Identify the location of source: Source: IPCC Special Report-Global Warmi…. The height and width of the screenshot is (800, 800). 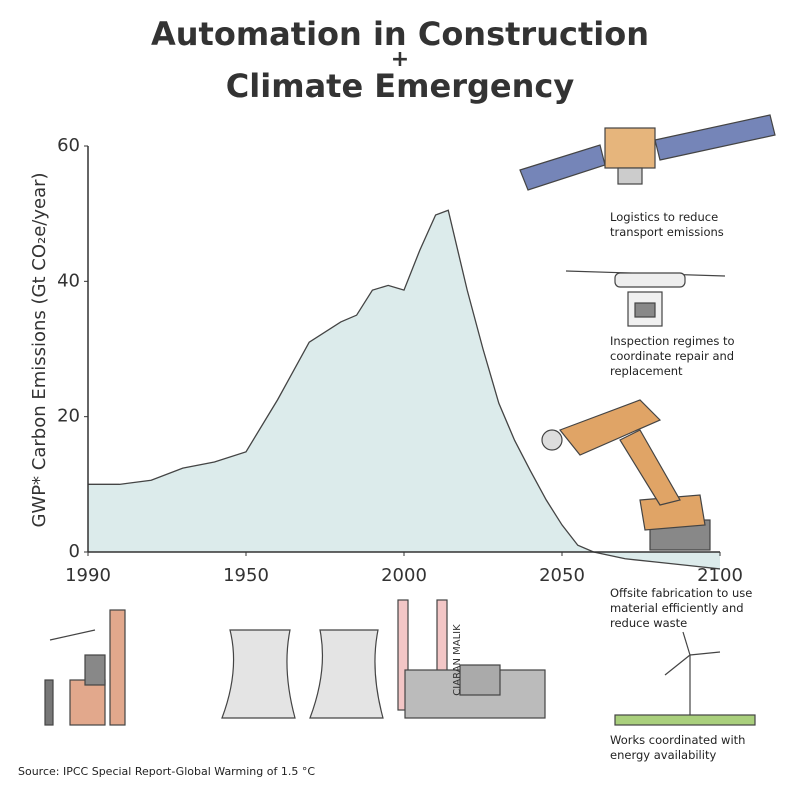
(166, 771).